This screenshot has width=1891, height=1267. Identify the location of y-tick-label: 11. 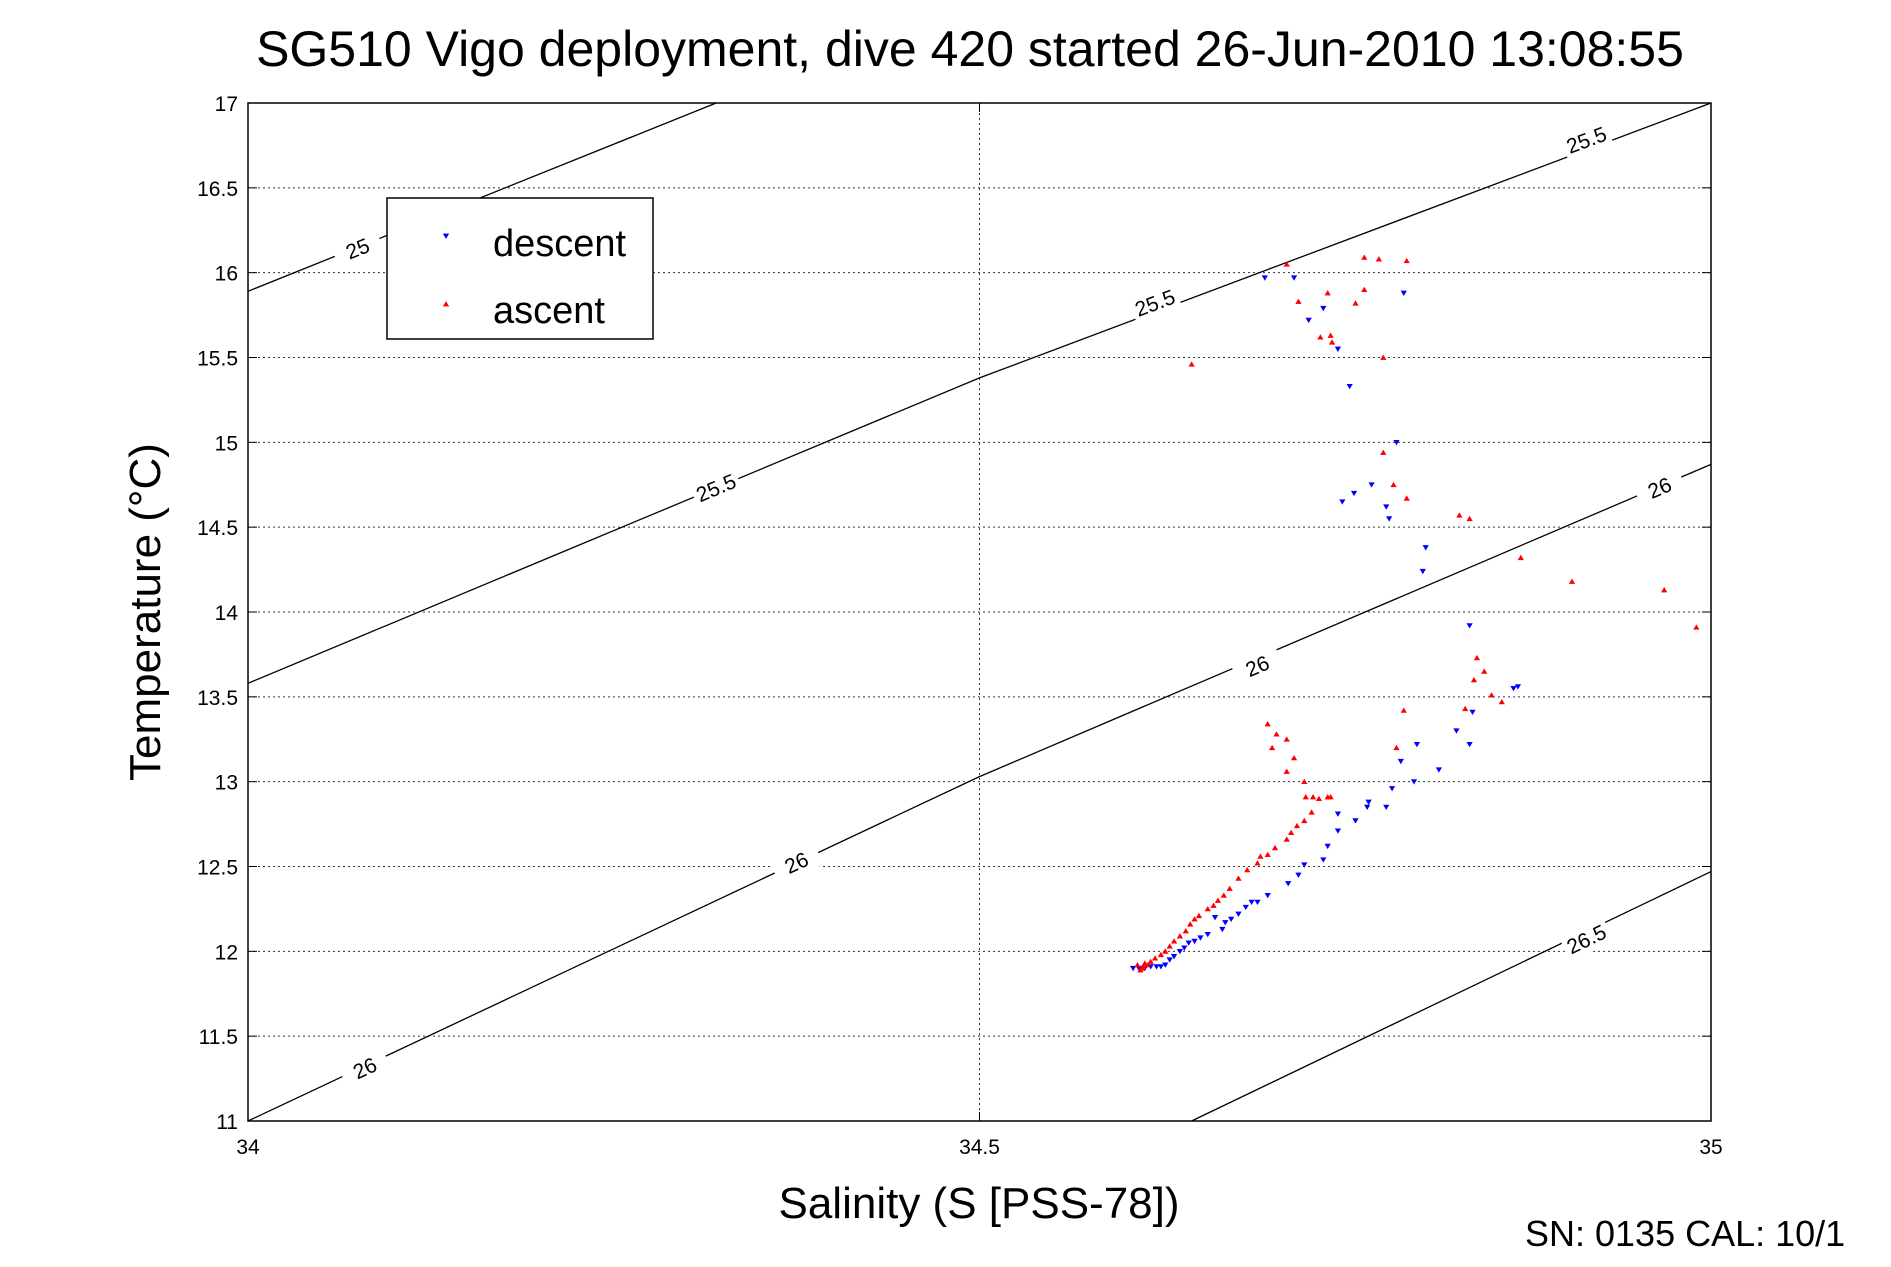
(227, 1122).